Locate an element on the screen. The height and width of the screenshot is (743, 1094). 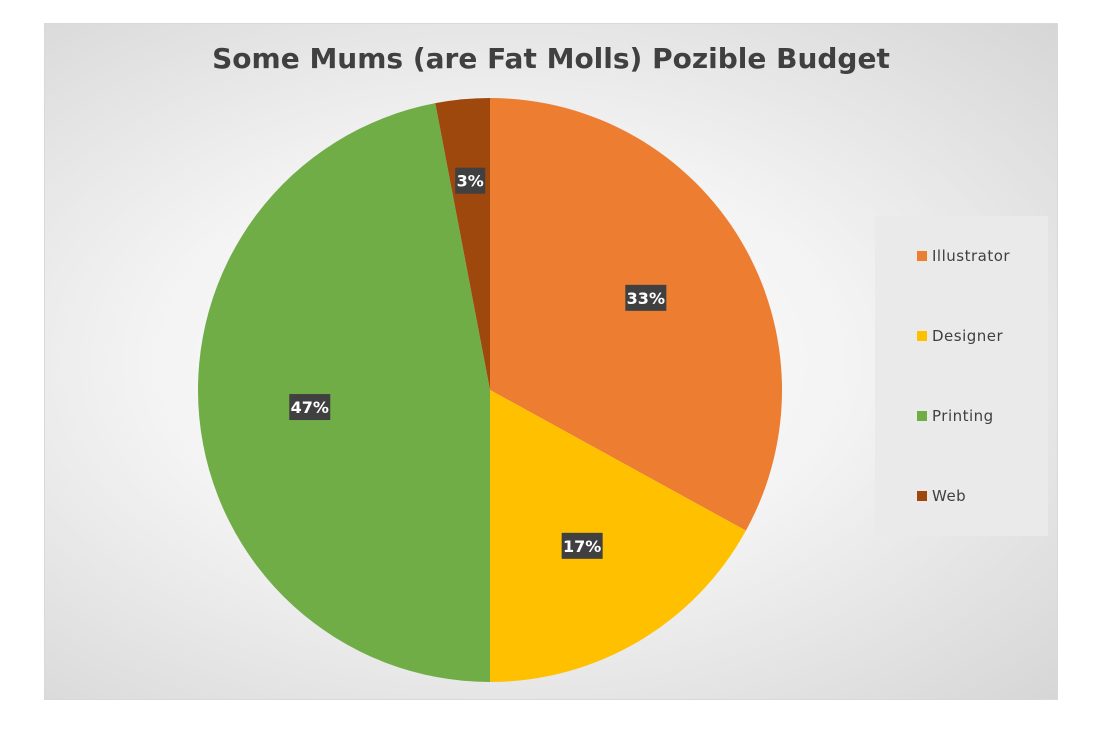
data-label-printing: 47% is located at coordinates (310, 407).